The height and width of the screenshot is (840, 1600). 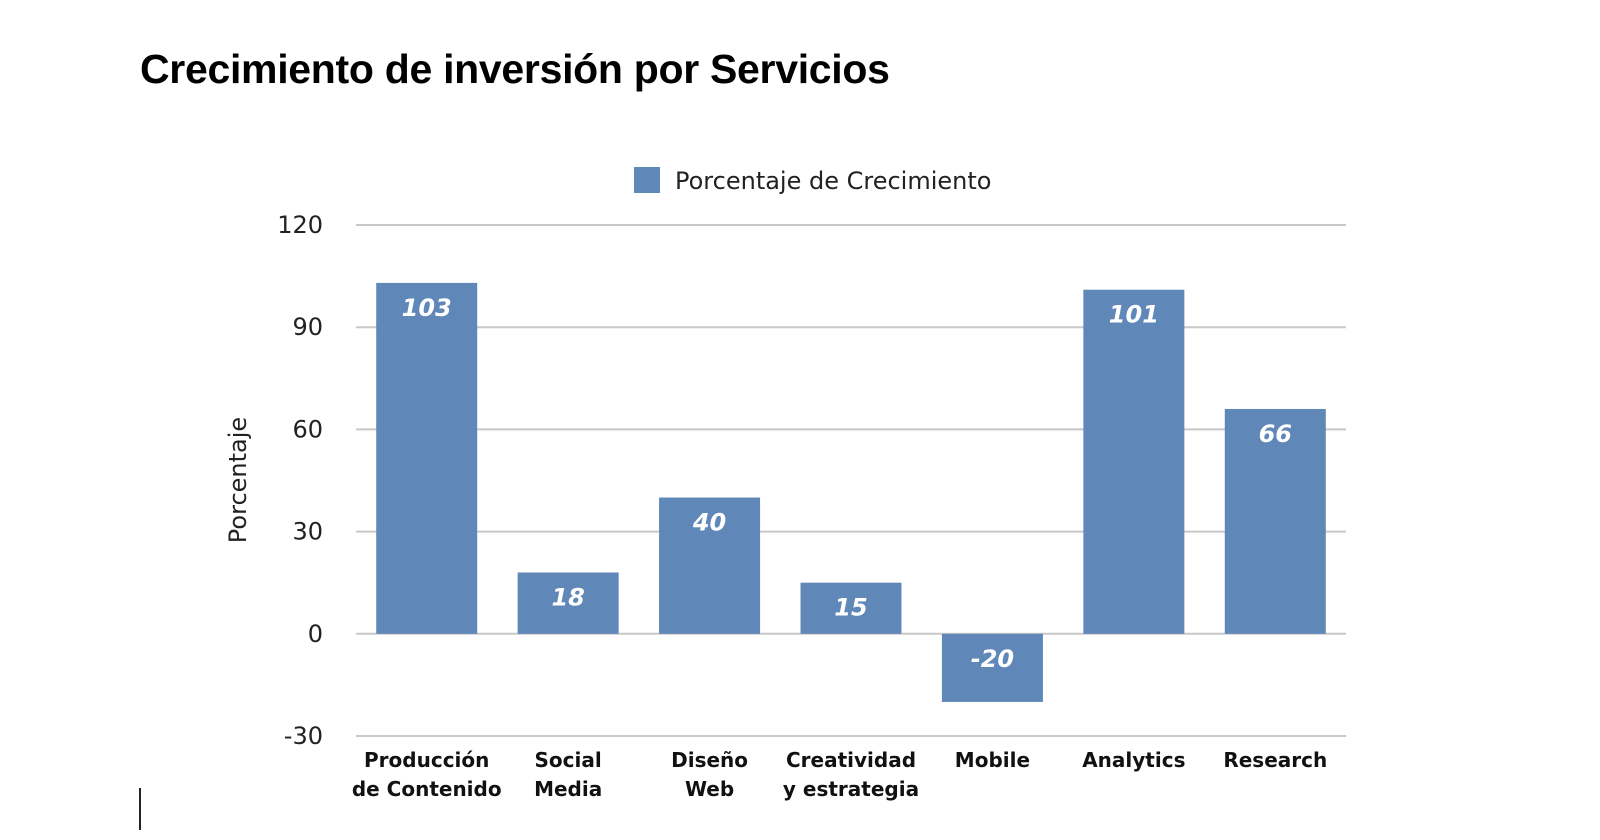 What do you see at coordinates (833, 181) in the screenshot?
I see `legend-label: Porcentaje de Crecimiento` at bounding box center [833, 181].